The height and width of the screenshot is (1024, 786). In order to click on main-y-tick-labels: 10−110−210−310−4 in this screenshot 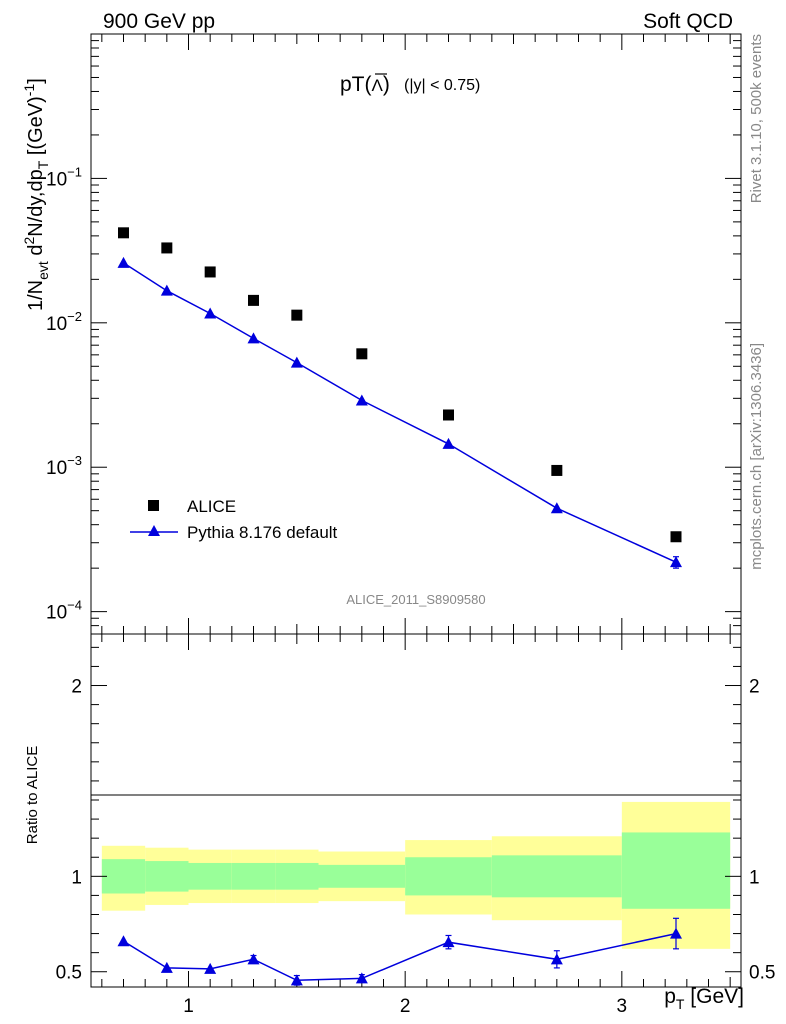, I will do `click(64, 393)`.